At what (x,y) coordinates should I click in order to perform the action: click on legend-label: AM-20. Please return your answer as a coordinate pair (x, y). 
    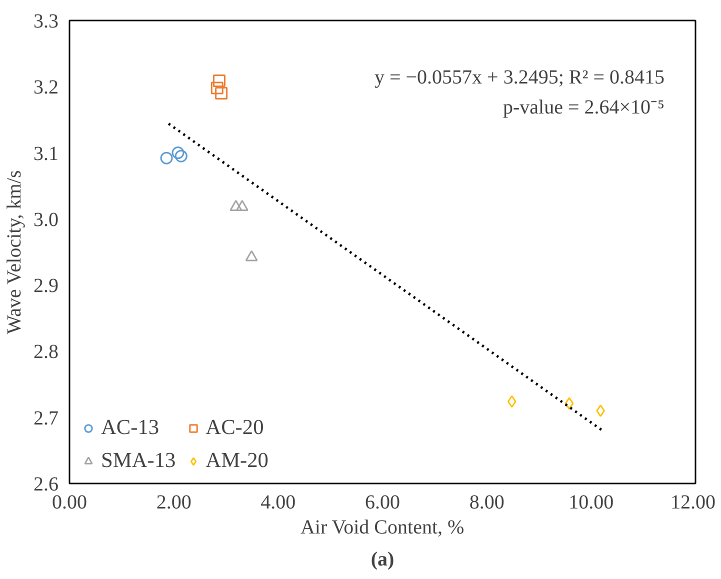
    Looking at the image, I should click on (237, 460).